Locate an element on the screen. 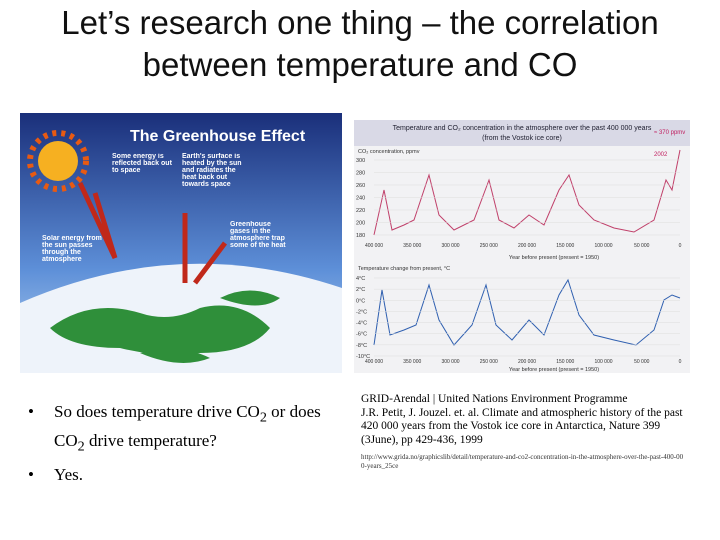  diagram-title: The Greenhouse Effect is located at coordinates (218, 136).